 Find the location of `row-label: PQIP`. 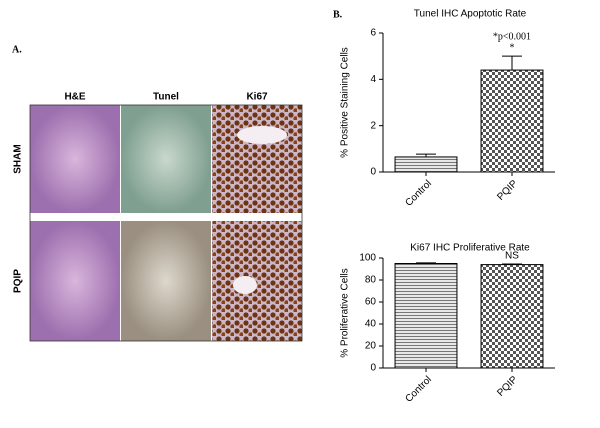

row-label: PQIP is located at coordinates (18, 281).